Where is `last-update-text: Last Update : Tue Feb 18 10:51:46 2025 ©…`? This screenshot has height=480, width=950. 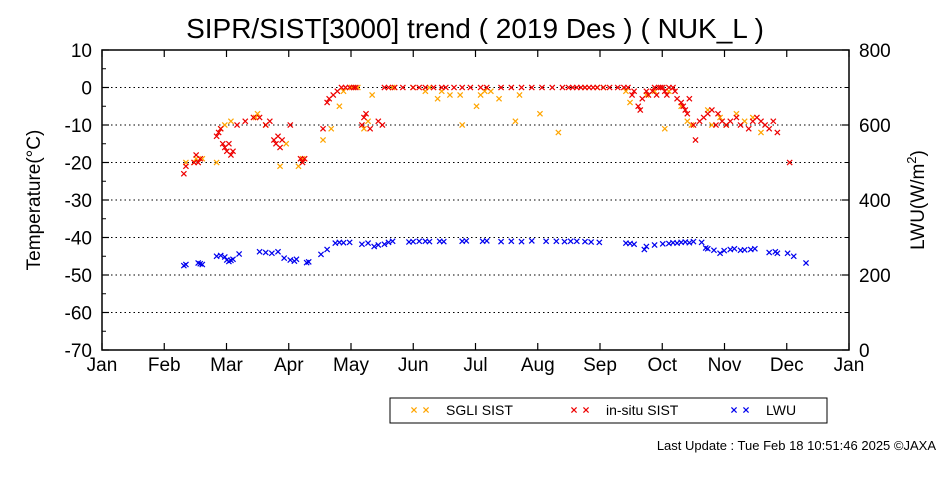
last-update-text: Last Update : Tue Feb 18 10:51:46 2025 ©… is located at coordinates (796, 445).